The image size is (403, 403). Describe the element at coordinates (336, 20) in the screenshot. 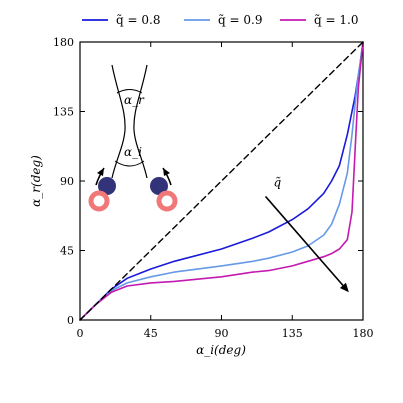

I see `legend-label-2: q̃ = 1.0` at that location.